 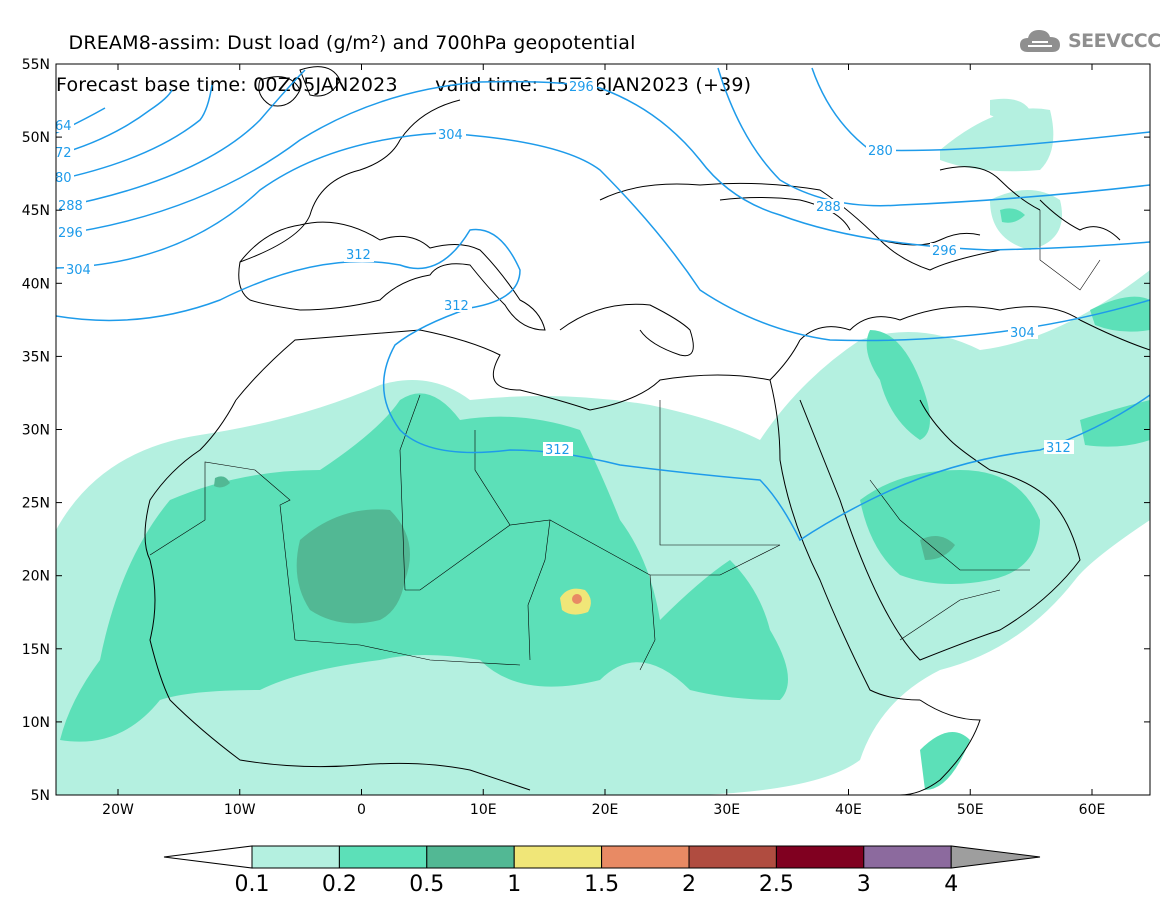 I want to click on lon-tick-label: 50E, so click(x=970, y=810).